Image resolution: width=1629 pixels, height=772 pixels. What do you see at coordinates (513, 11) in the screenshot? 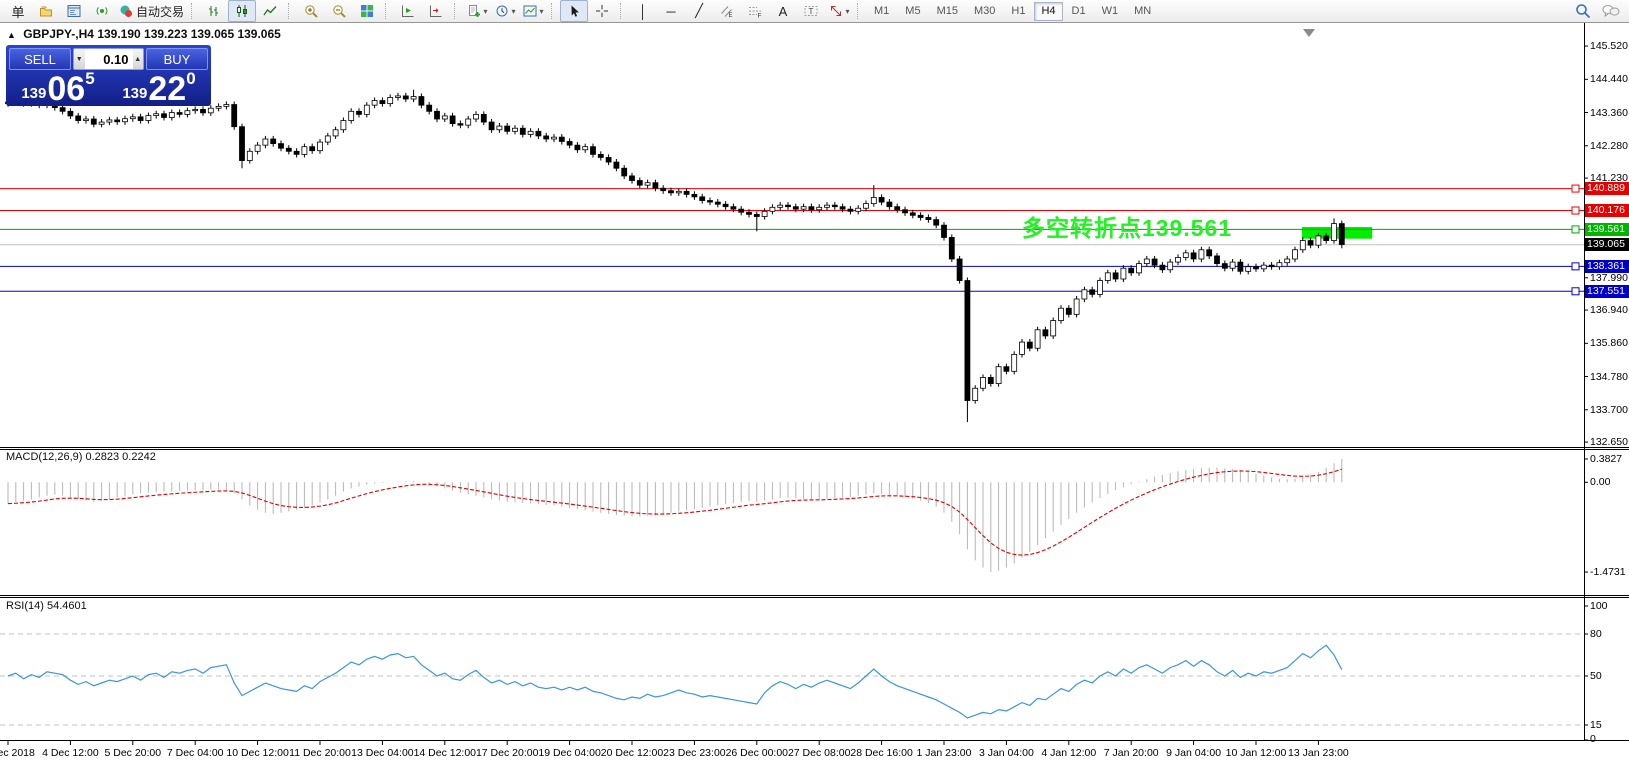
I see `periods-dropdown-arrow-icon: ▾` at bounding box center [513, 11].